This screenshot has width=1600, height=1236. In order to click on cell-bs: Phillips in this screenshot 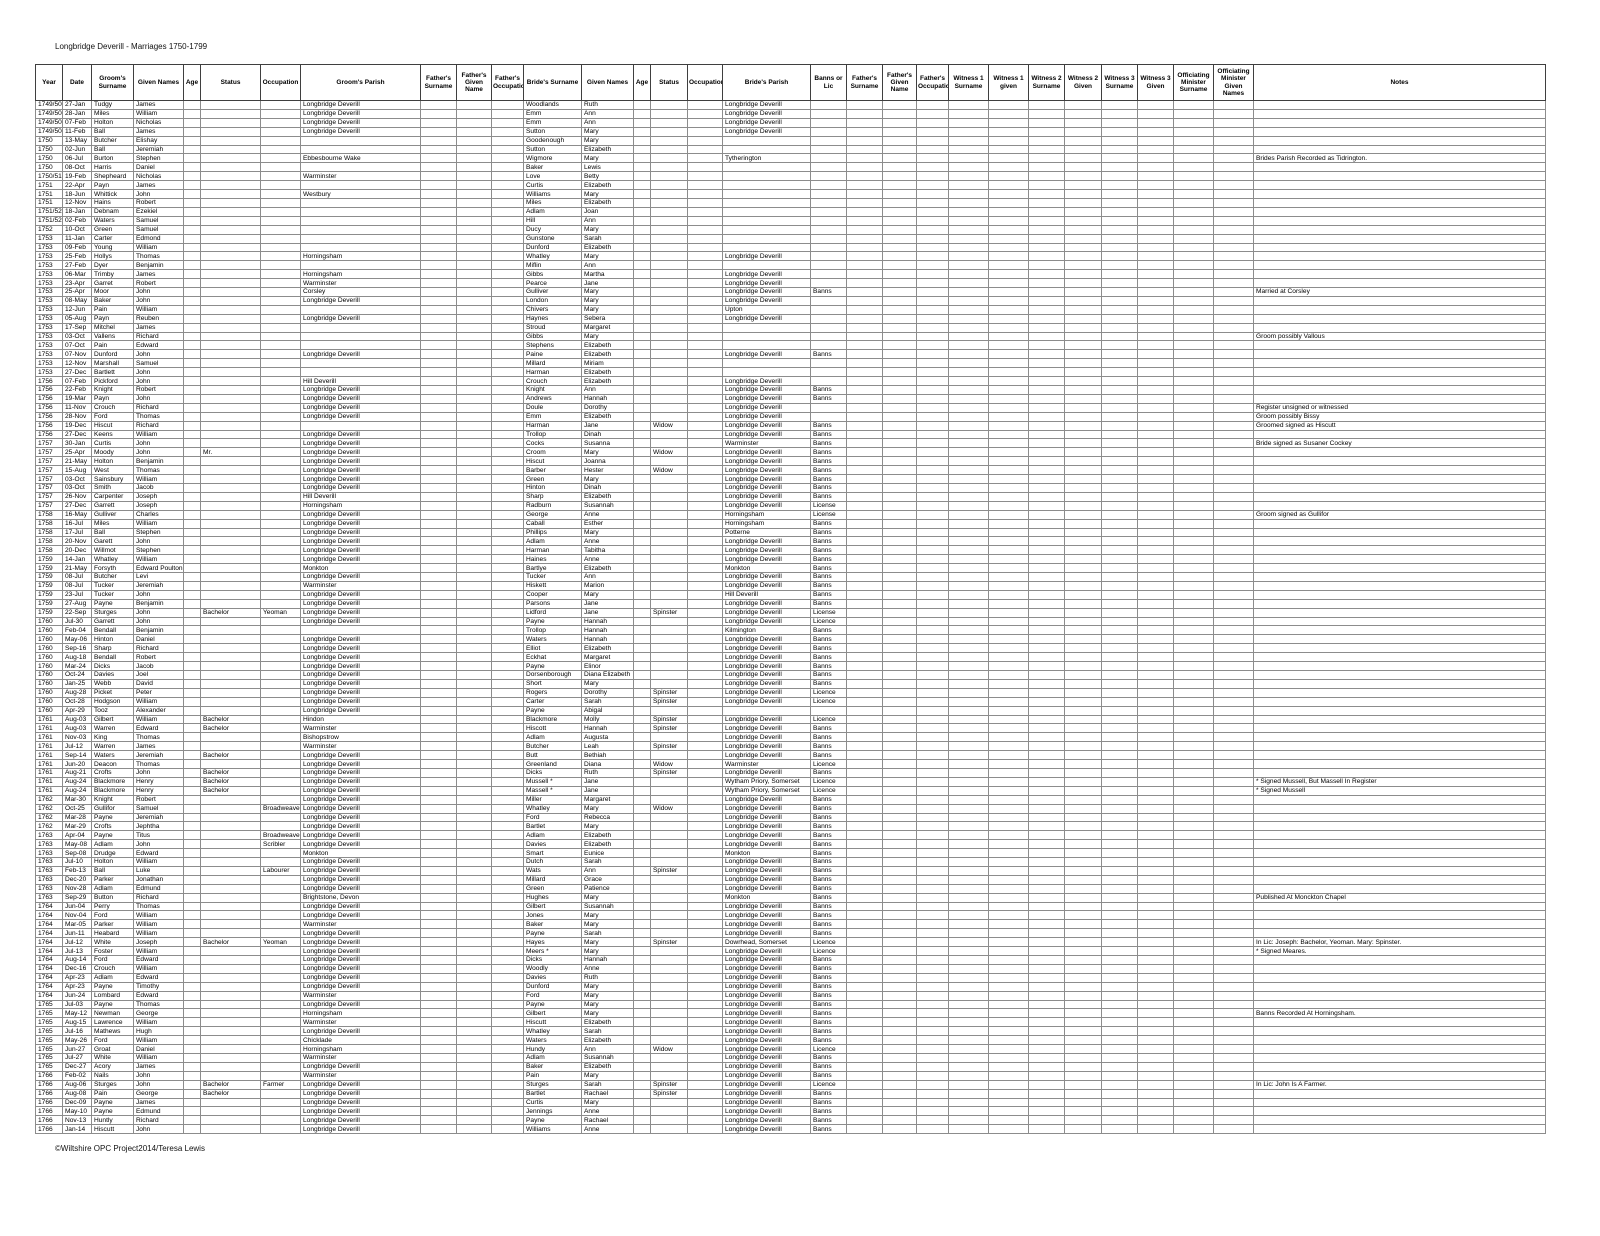, I will do `click(552, 532)`.